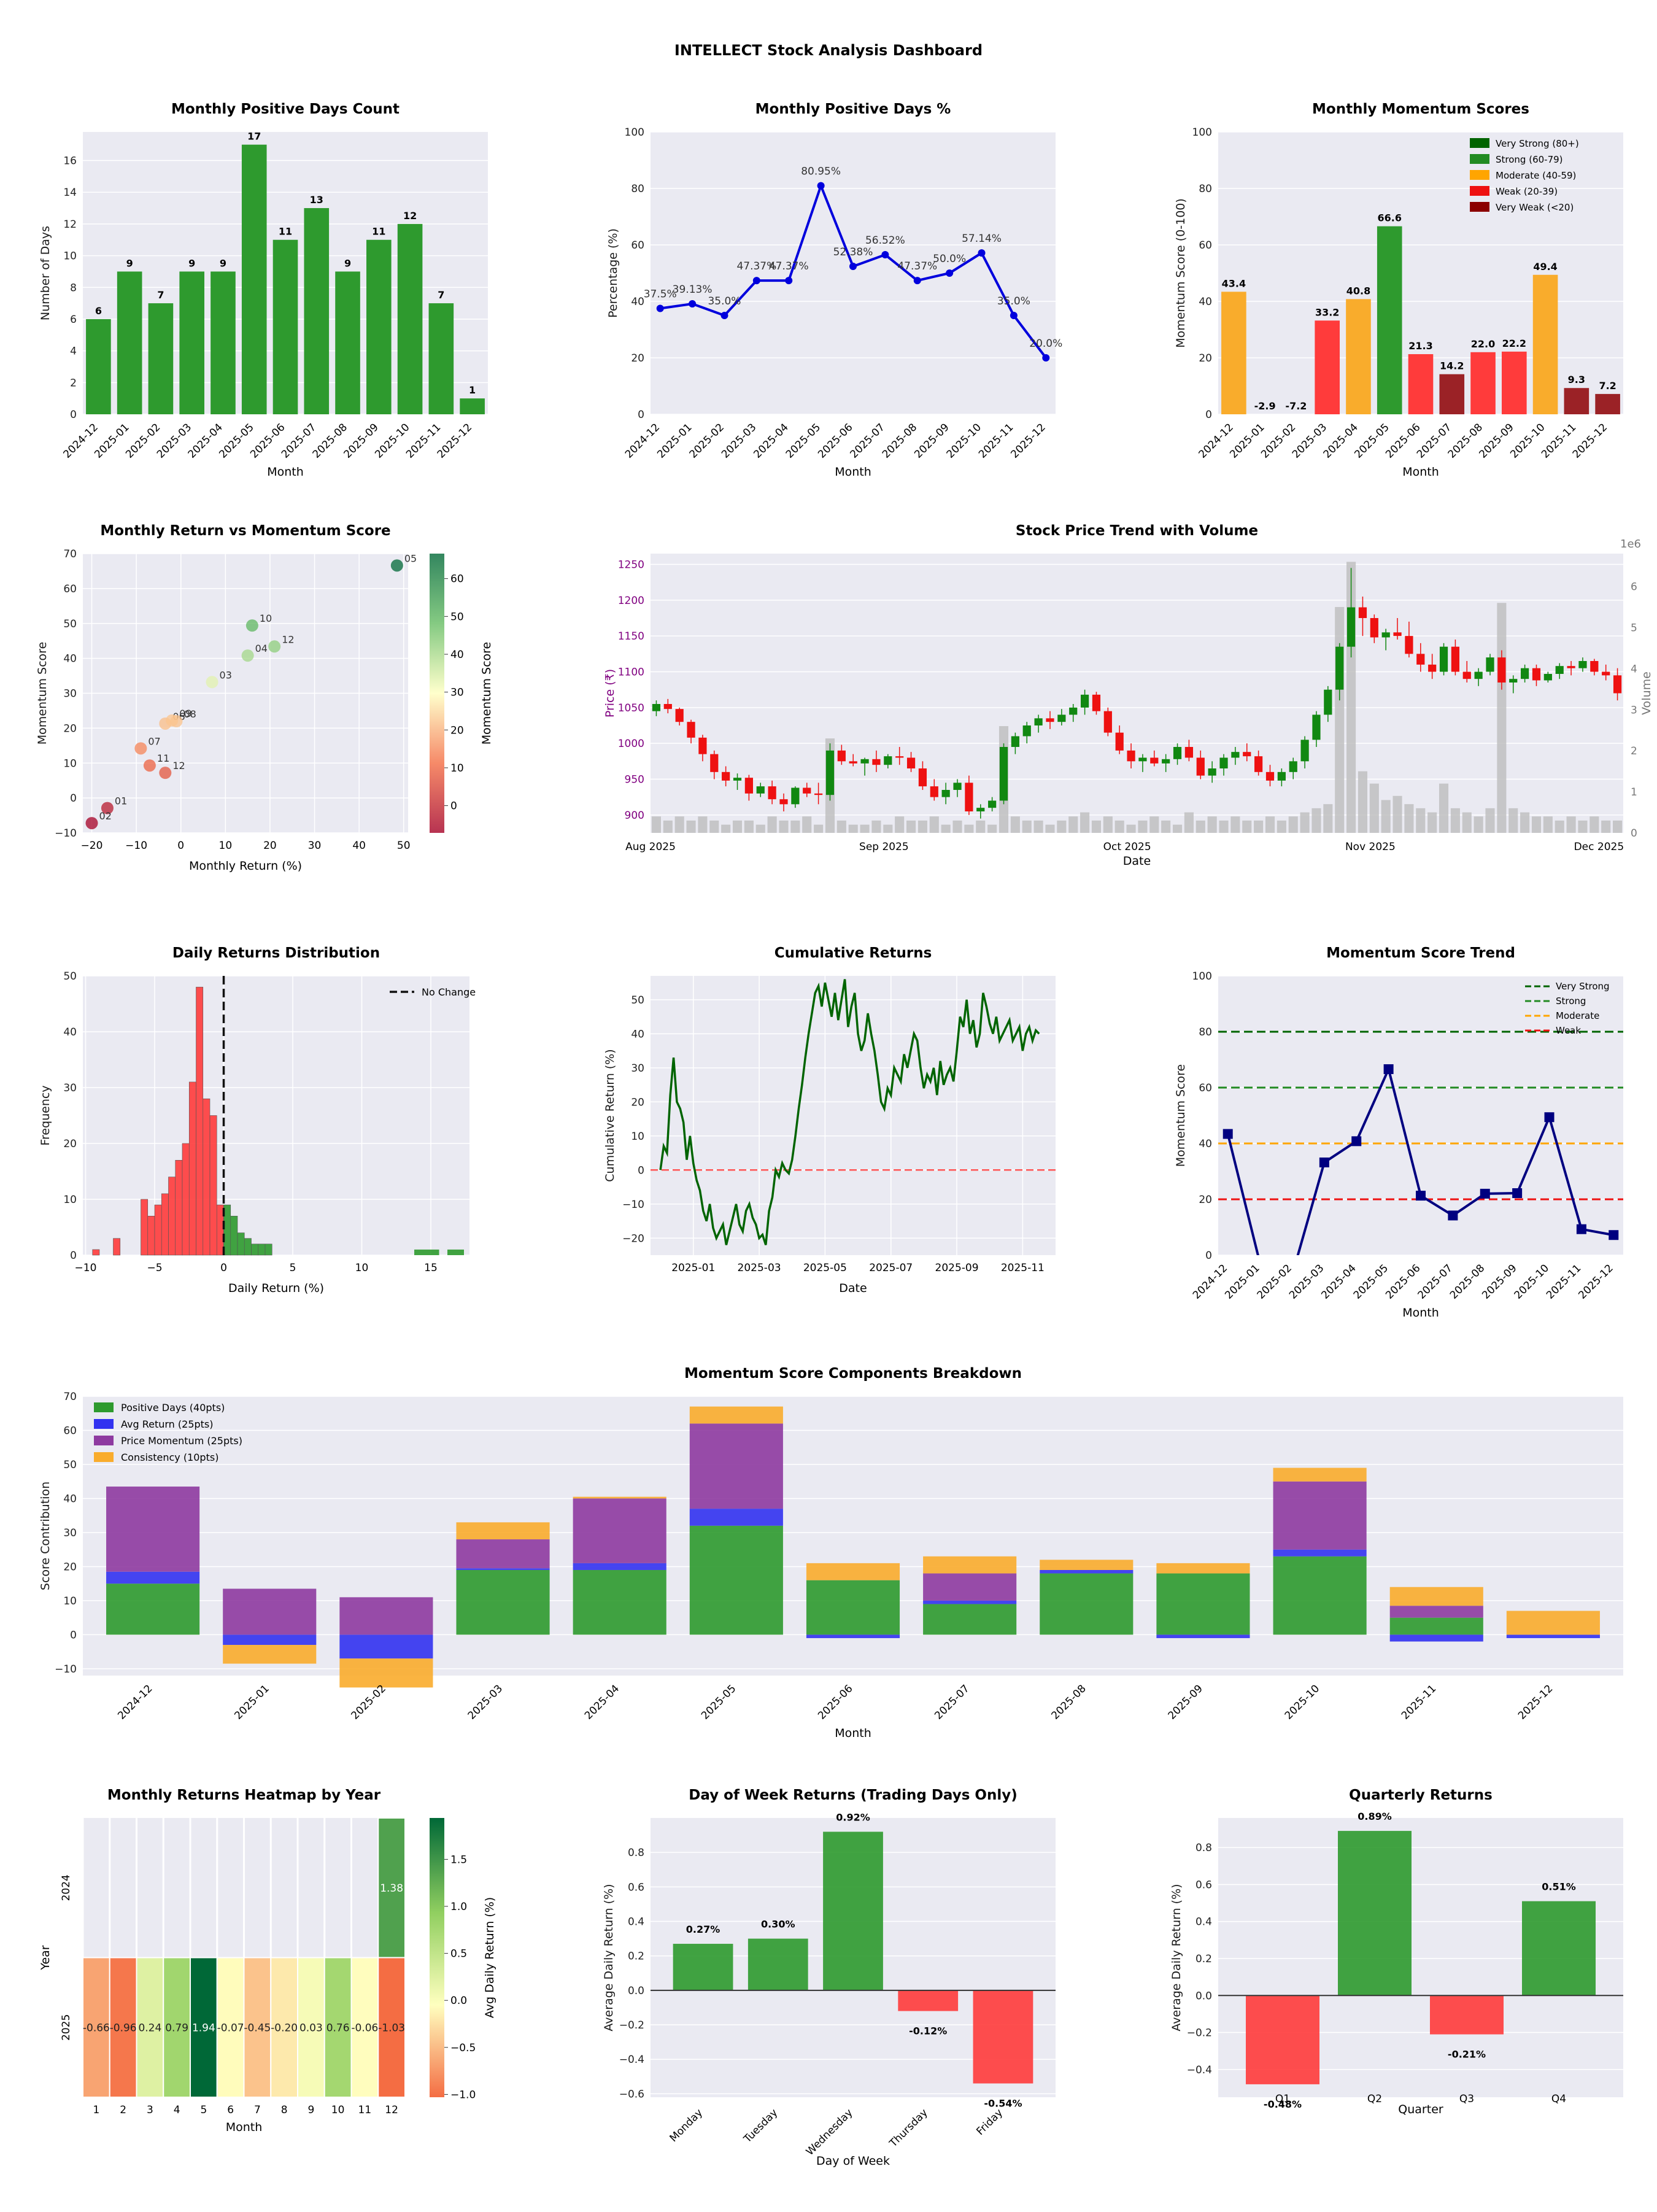  I want to click on day-of-week-ytick-label: 0.0, so click(636, 1991).